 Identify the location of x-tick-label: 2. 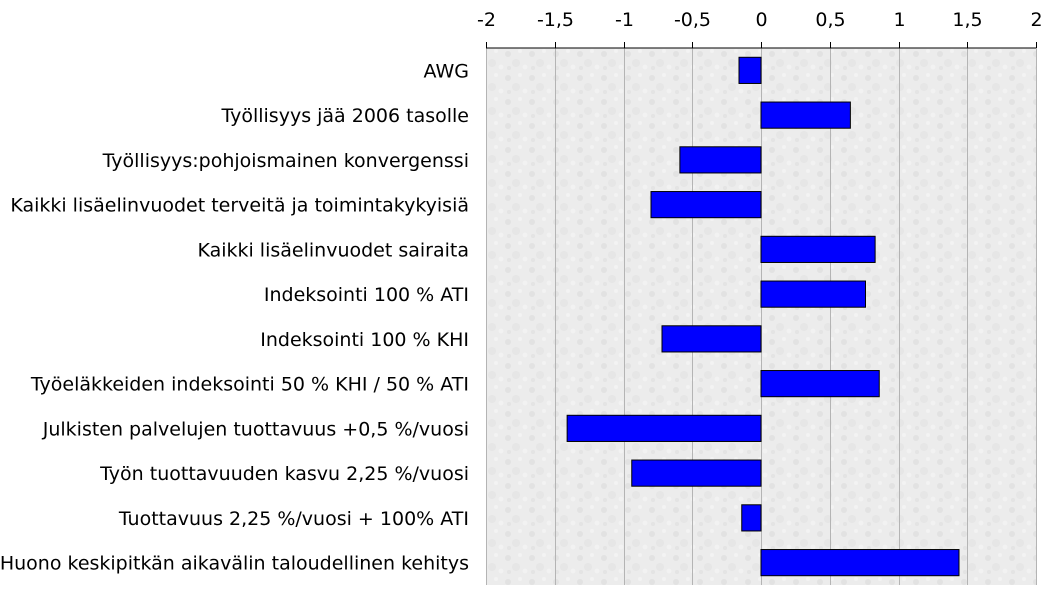
(1036, 20).